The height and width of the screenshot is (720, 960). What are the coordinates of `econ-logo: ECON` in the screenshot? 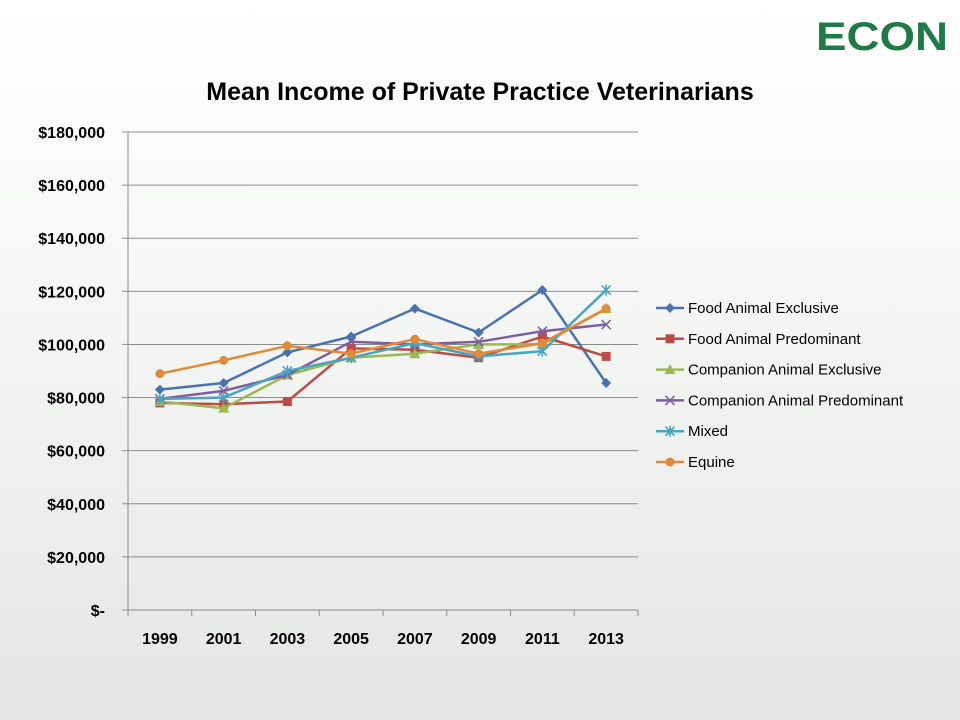 It's located at (882, 34).